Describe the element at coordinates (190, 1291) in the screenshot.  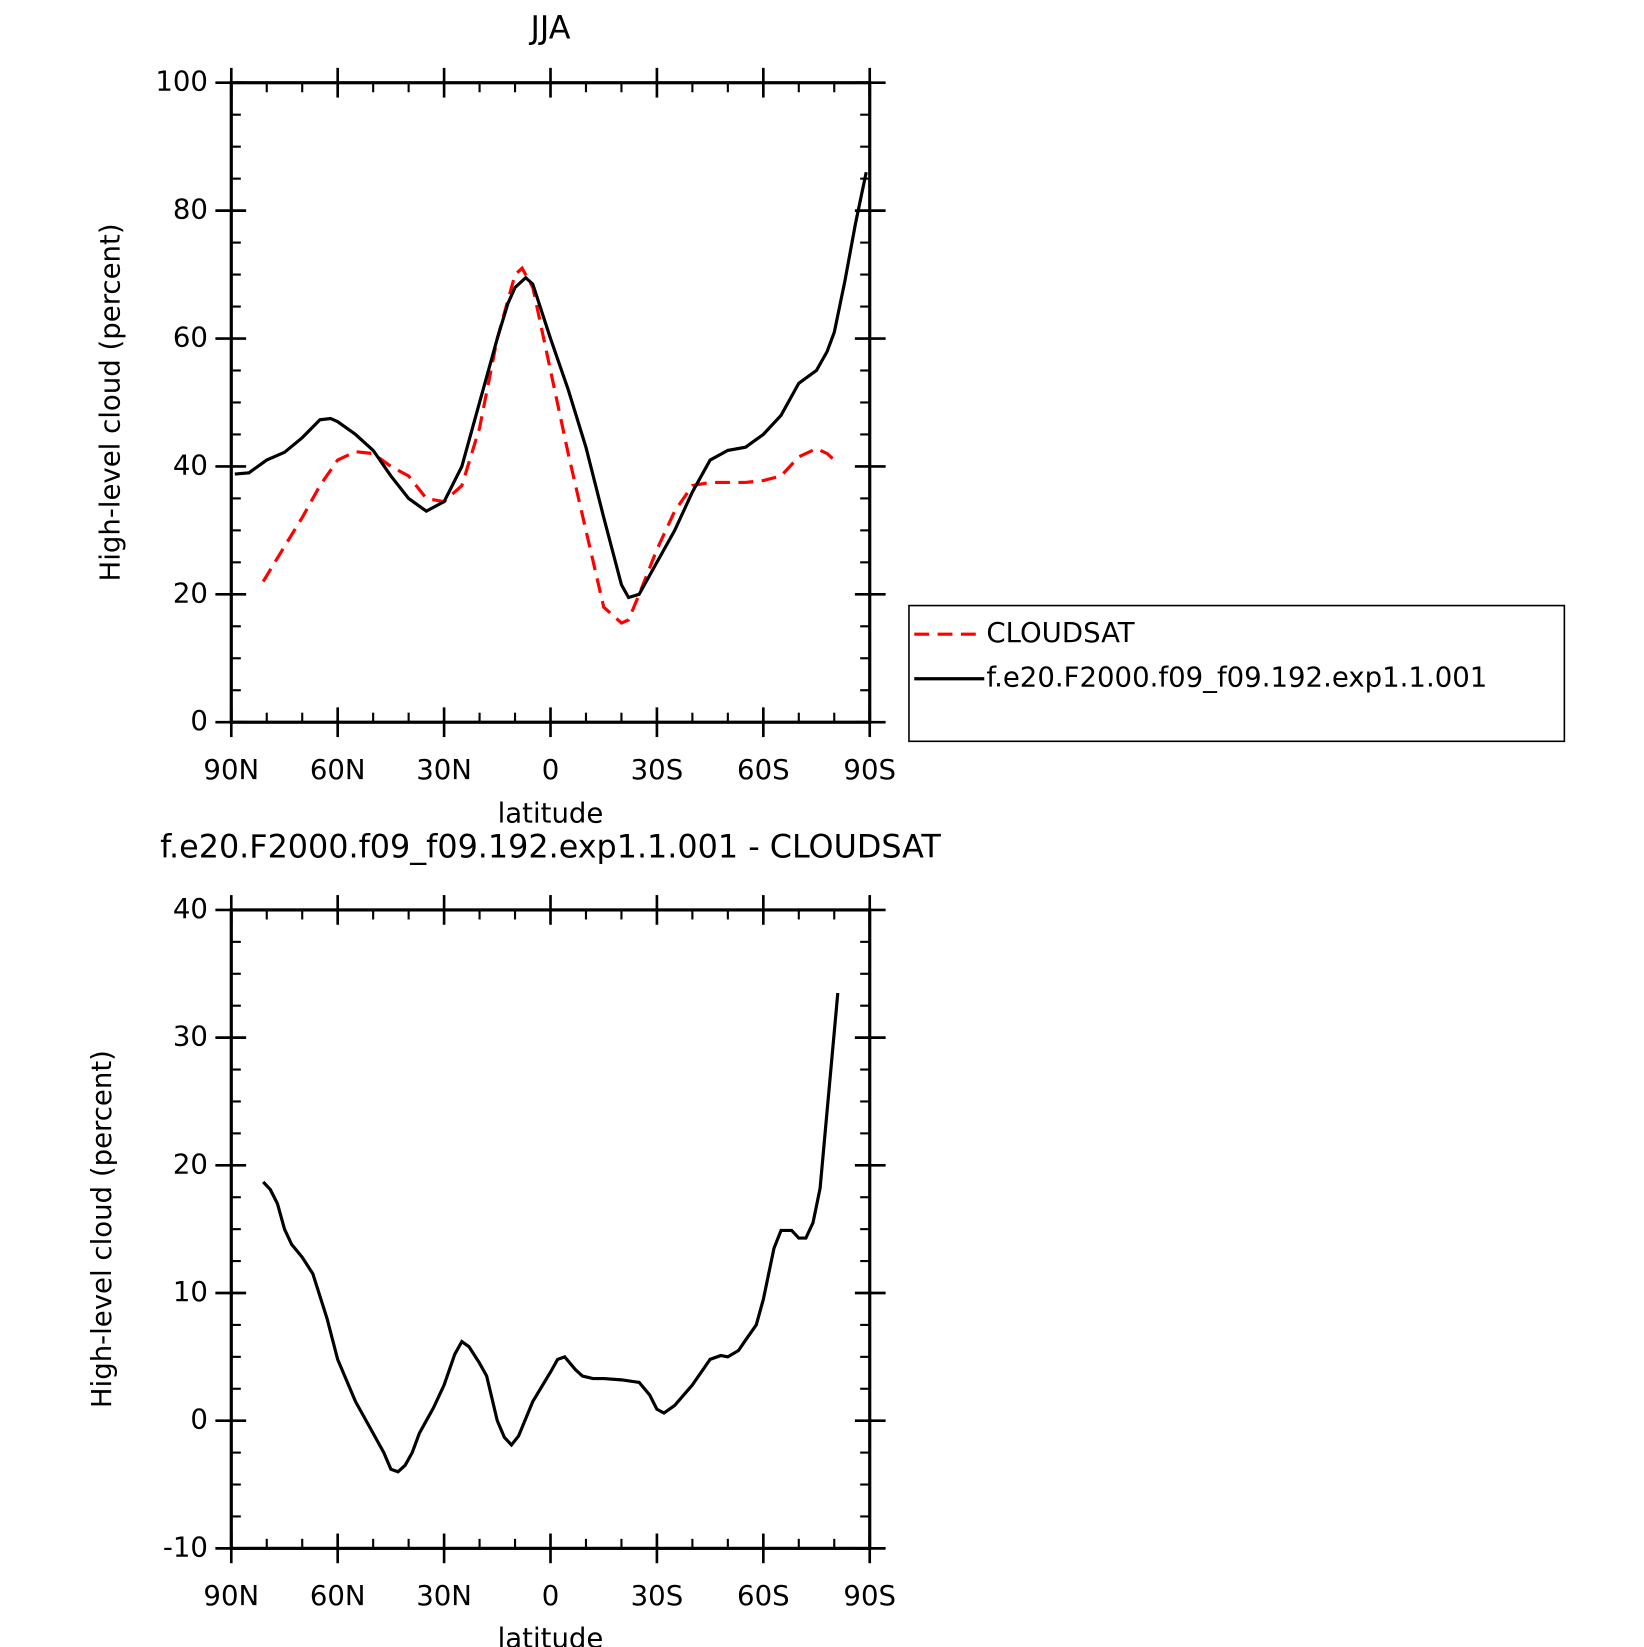
I see `y-tick-label: 10` at that location.